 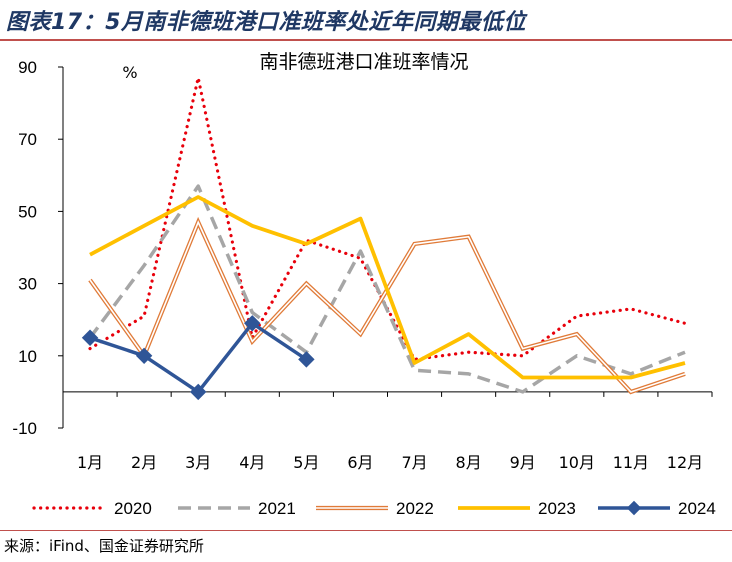 What do you see at coordinates (577, 462) in the screenshot?
I see `x-tick-label: 10月` at bounding box center [577, 462].